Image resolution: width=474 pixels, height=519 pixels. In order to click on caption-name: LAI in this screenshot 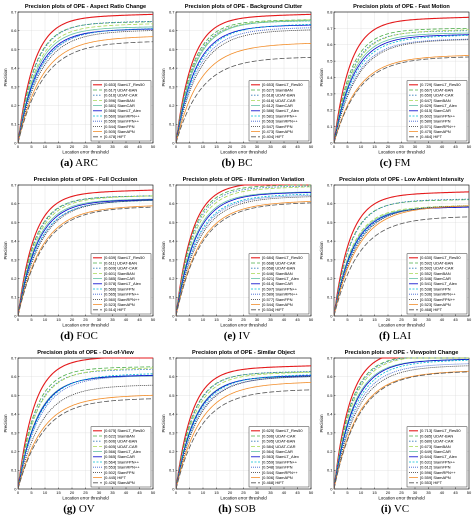, I will do `click(402, 336)`.